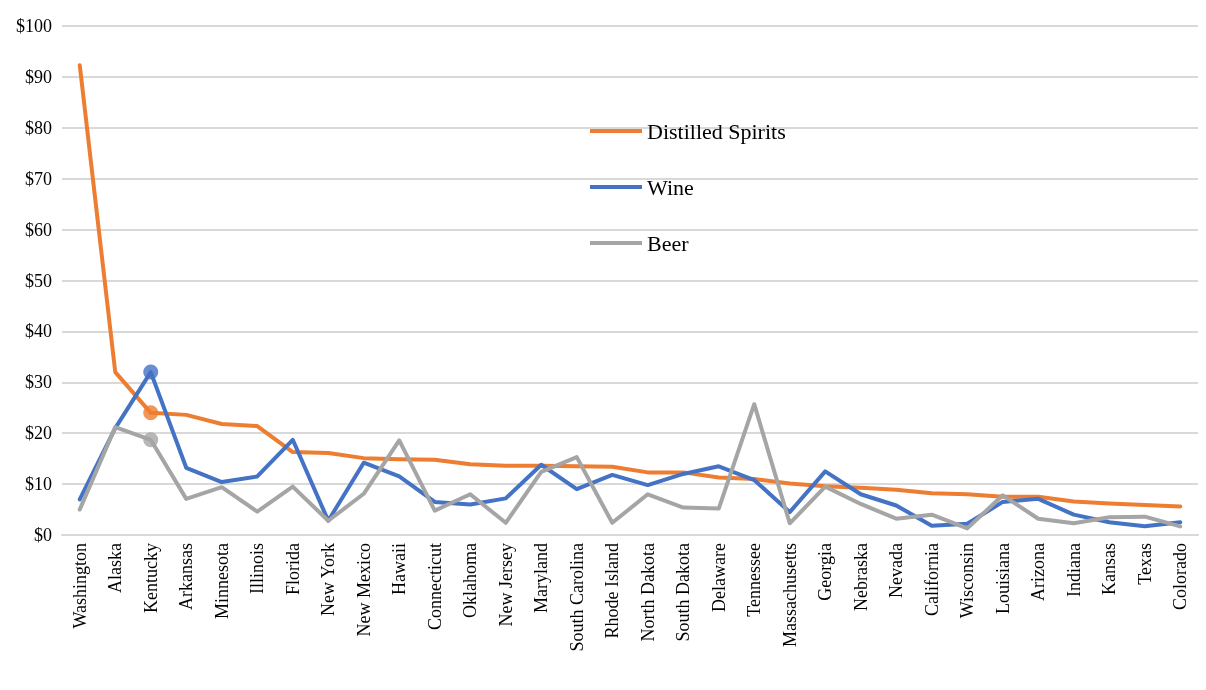 The width and height of the screenshot is (1206, 690). What do you see at coordinates (860, 576) in the screenshot?
I see `x-tick-label: Nebraska` at bounding box center [860, 576].